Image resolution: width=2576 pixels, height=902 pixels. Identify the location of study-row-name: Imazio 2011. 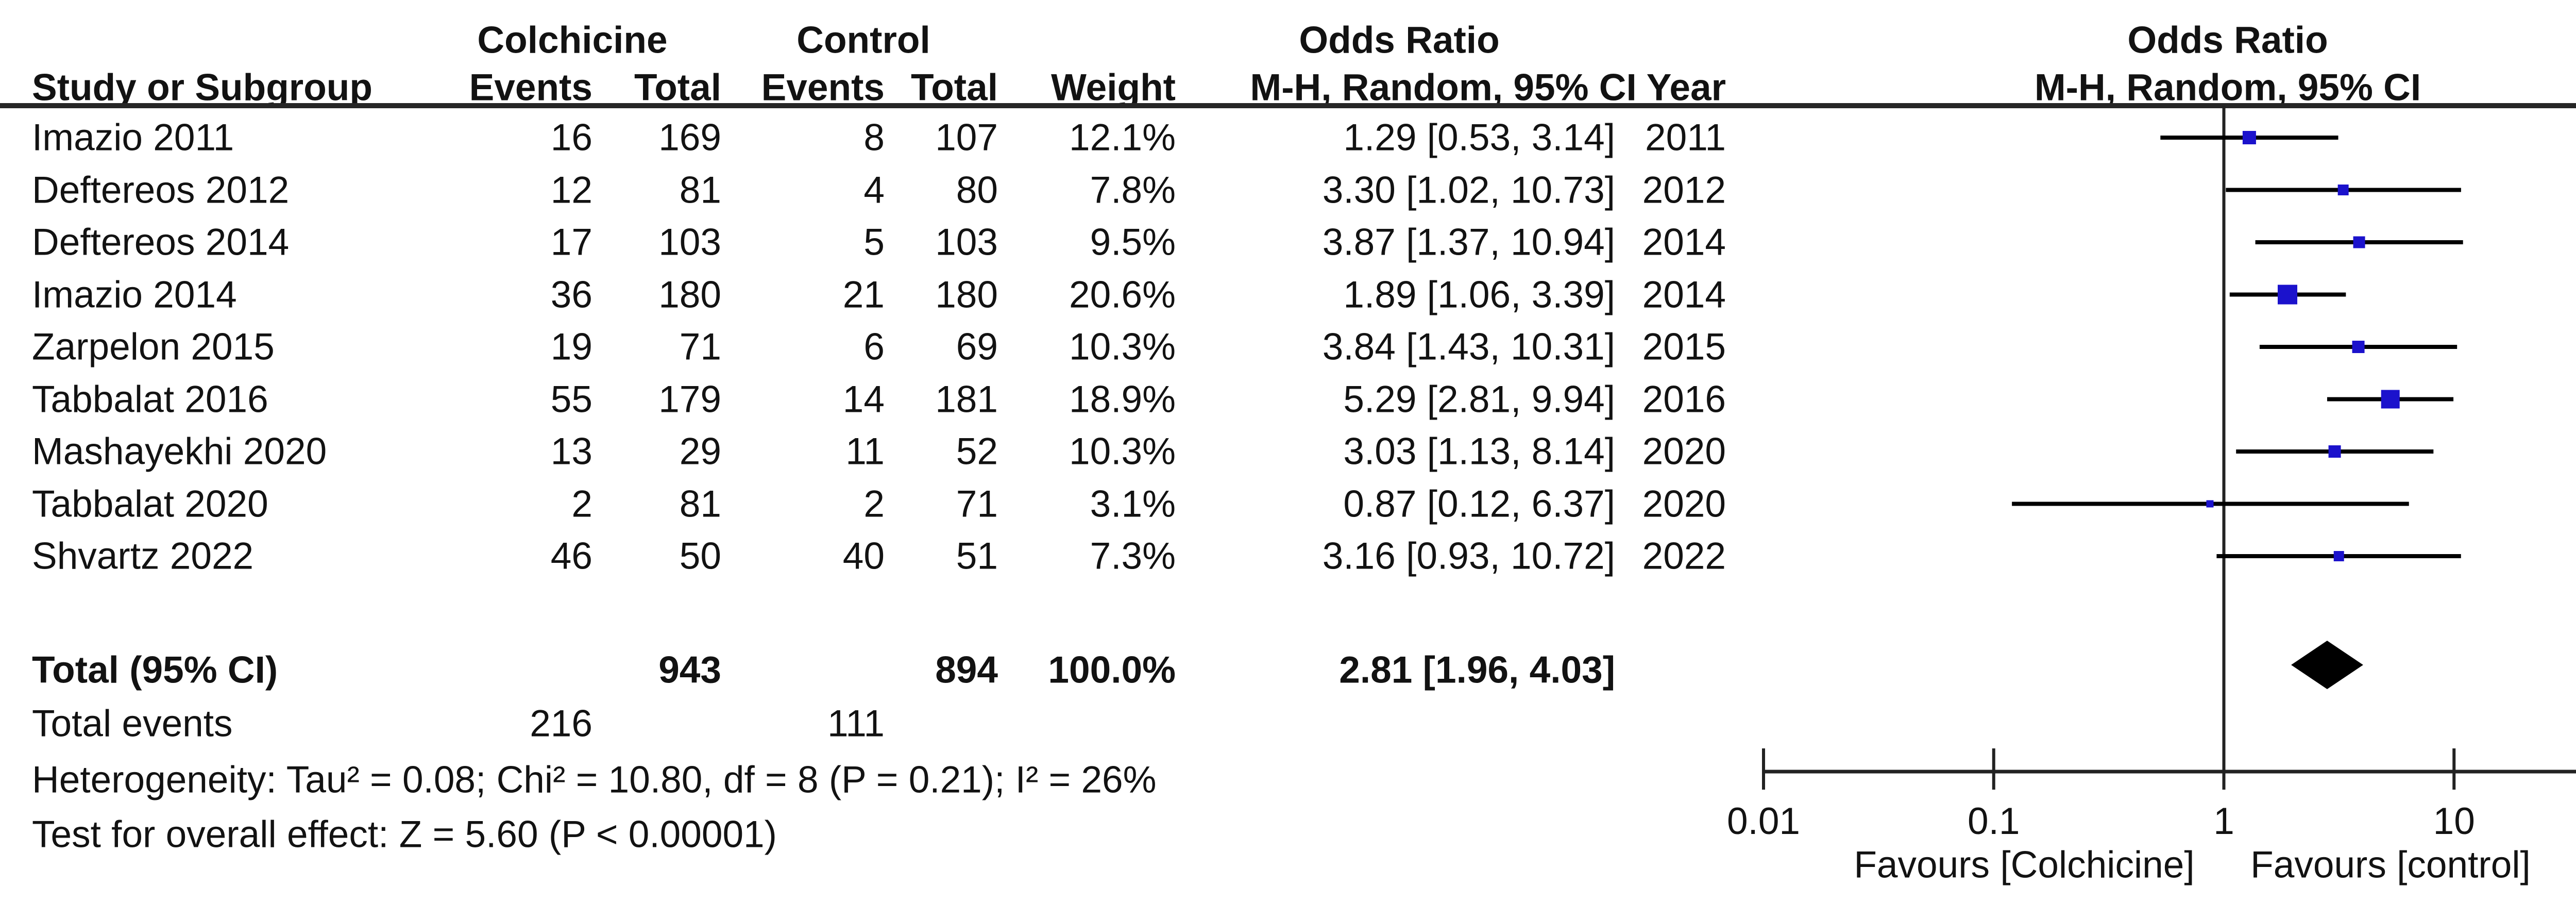
(133, 137).